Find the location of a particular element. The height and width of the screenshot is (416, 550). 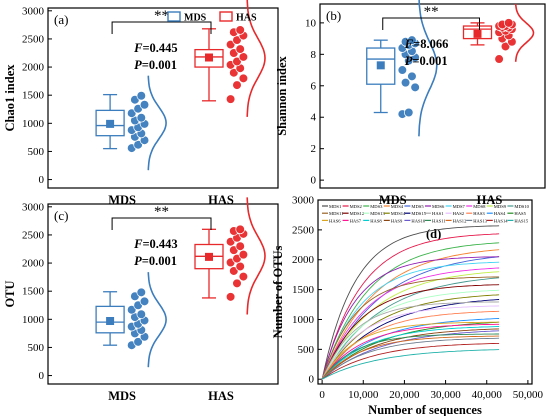

legend-label: HAS9 is located at coordinates (397, 220).